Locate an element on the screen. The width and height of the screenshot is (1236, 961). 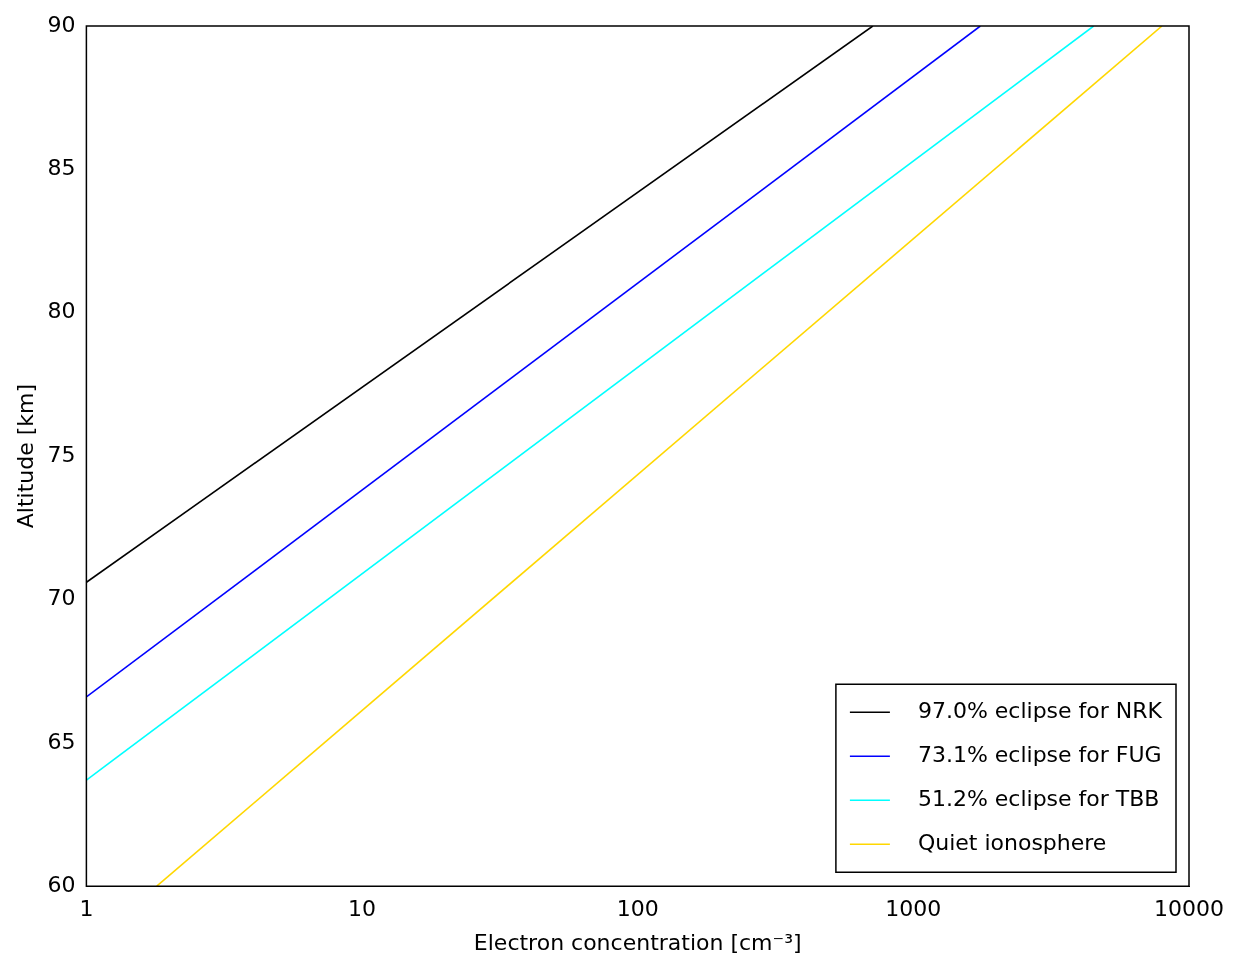
y-tick-label: 75 is located at coordinates (61, 454).